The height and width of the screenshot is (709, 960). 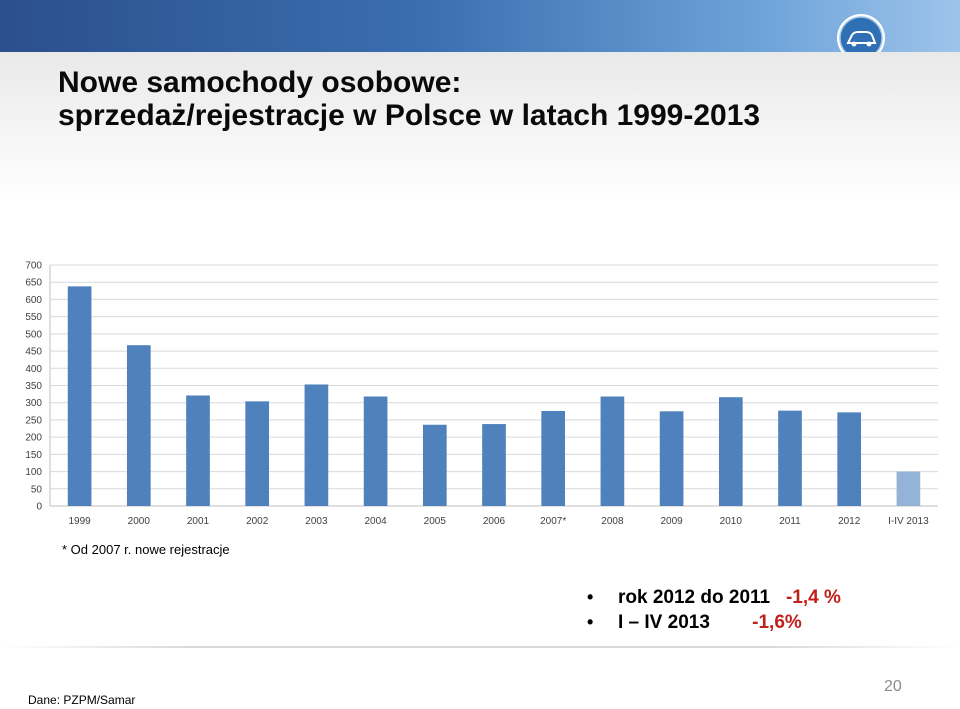 I want to click on y-tick-label: 150, so click(x=33, y=455).